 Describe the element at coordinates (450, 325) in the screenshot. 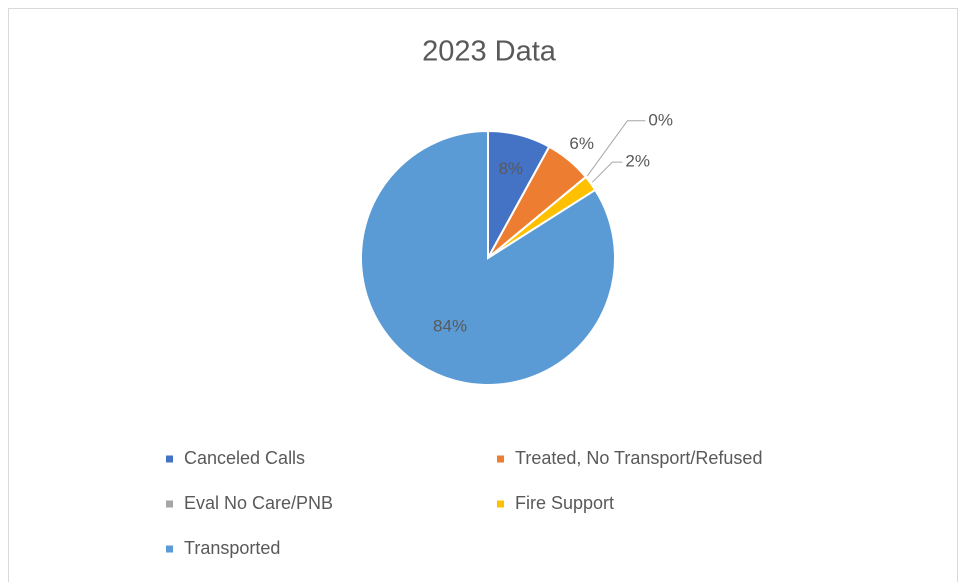

I see `data-label: 84%` at that location.